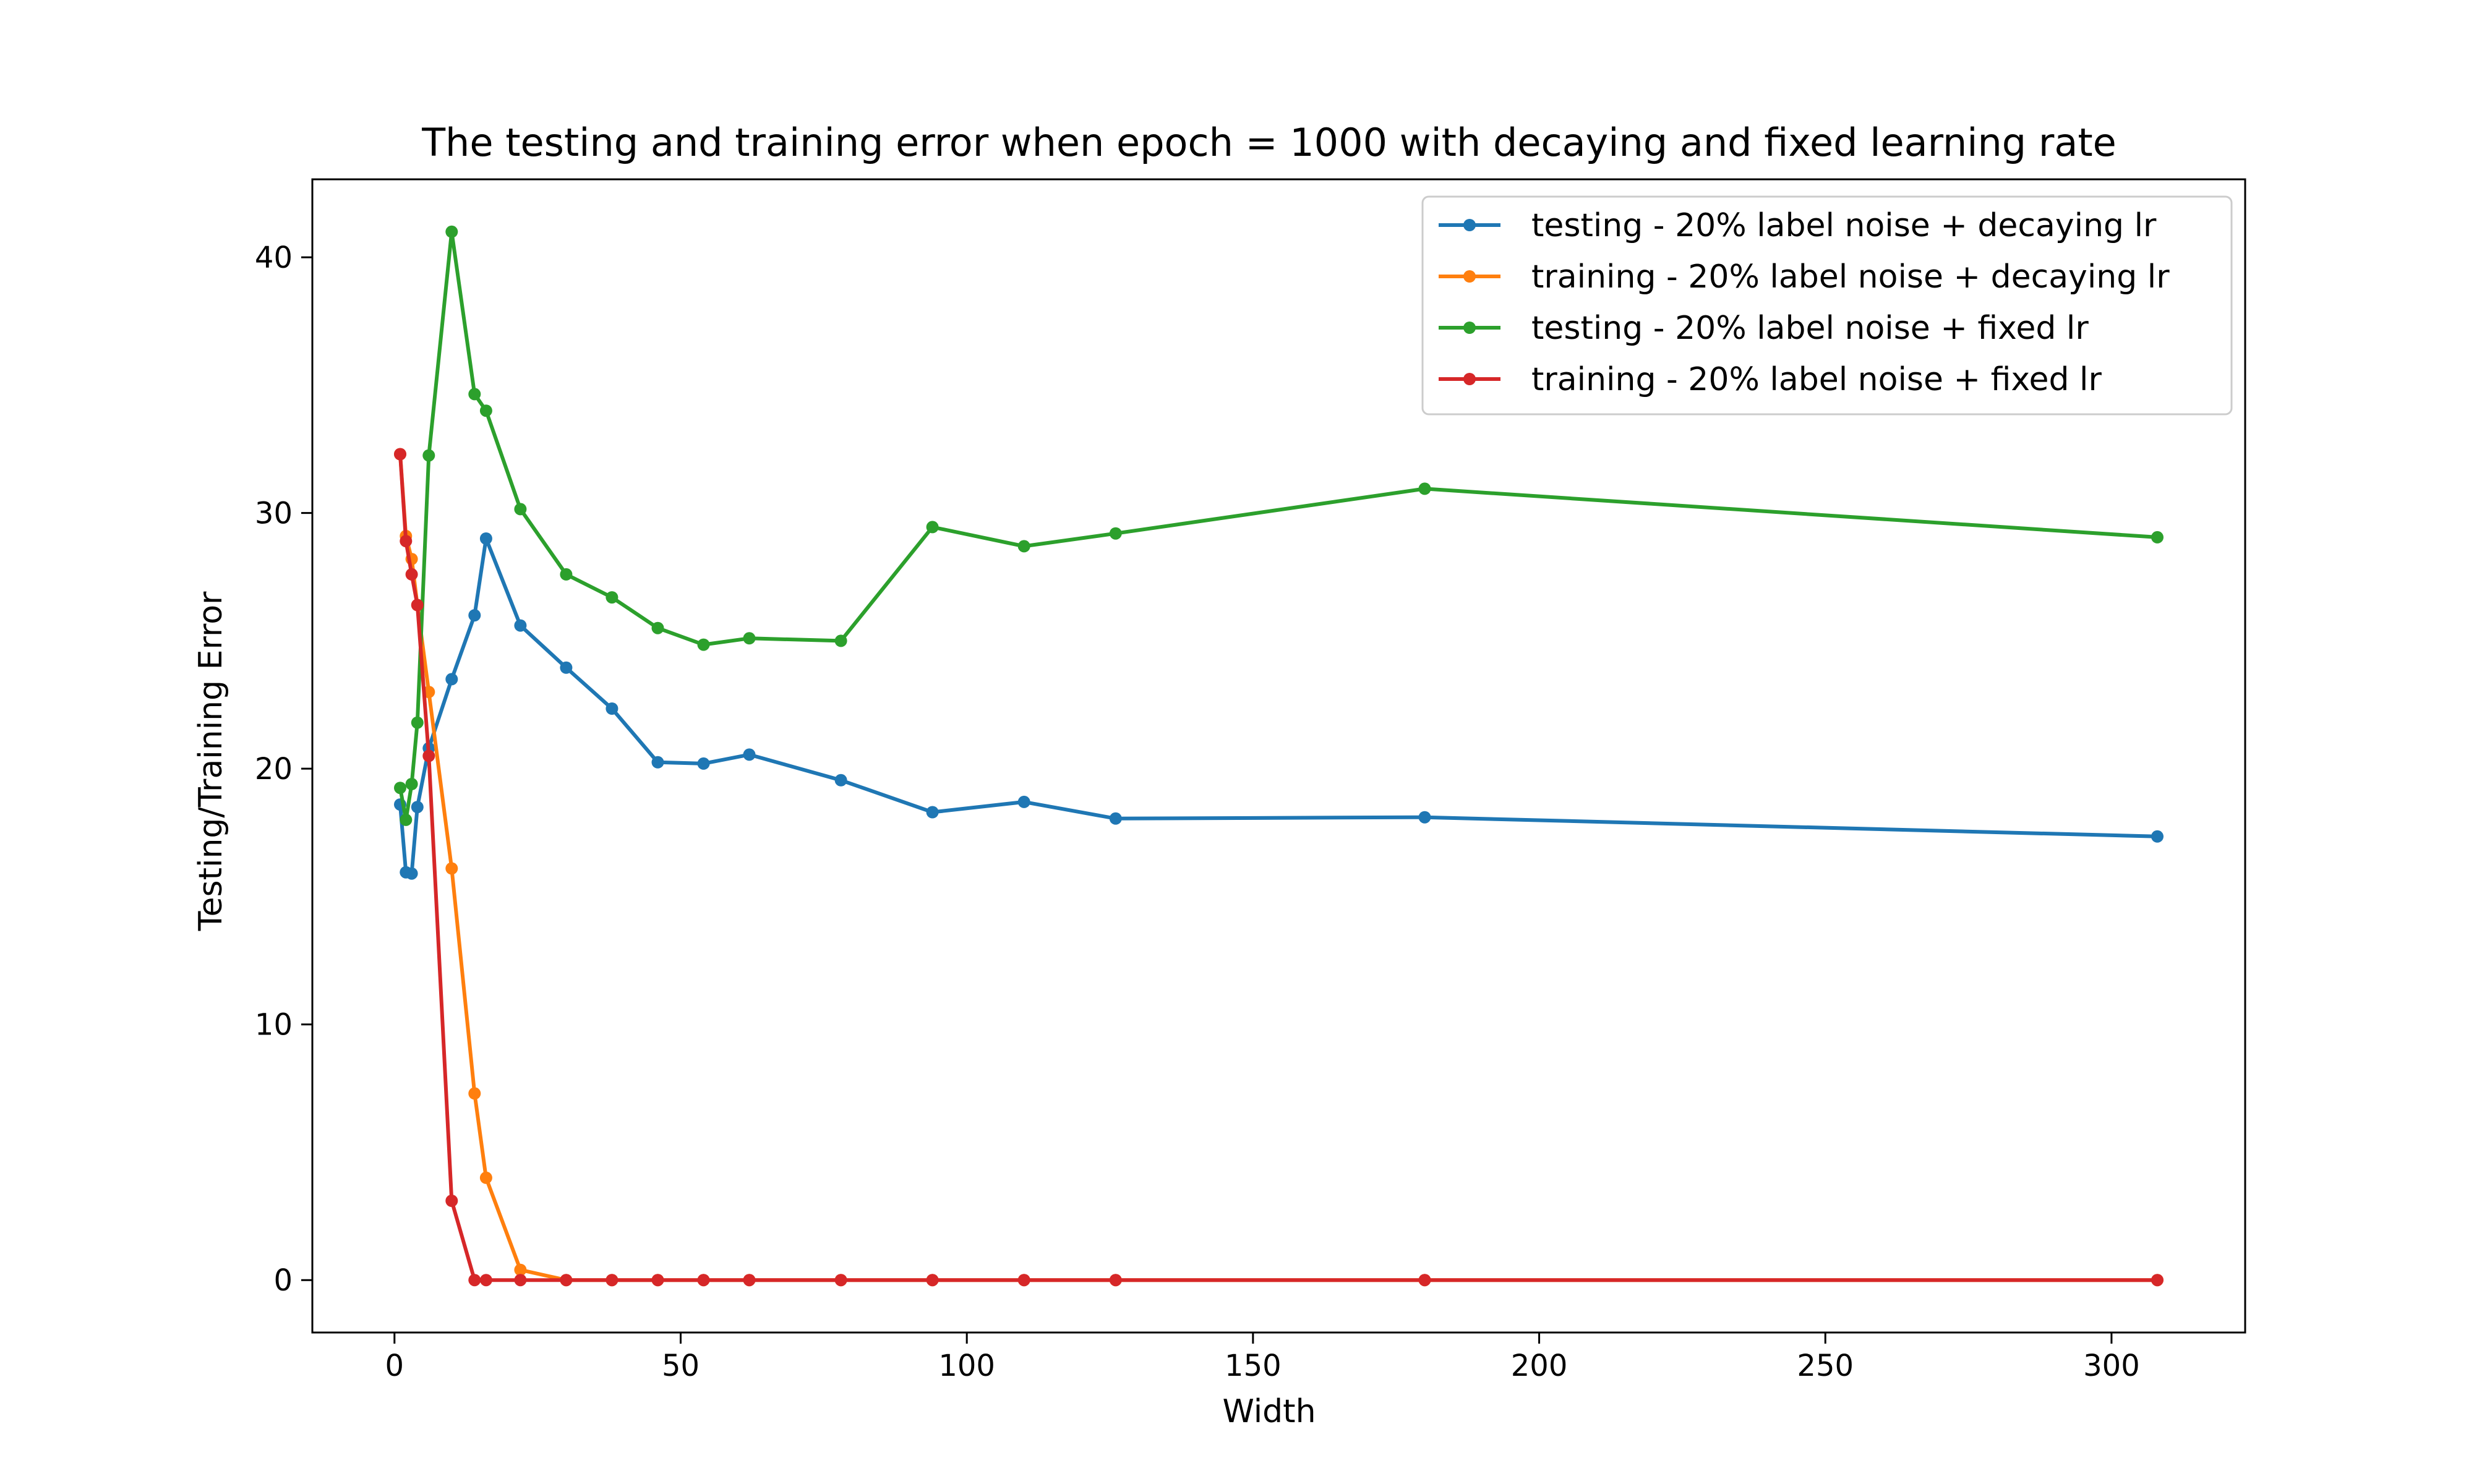 The image size is (2474, 1484). Describe the element at coordinates (1269, 1411) in the screenshot. I see `x-axis-label: Width` at that location.